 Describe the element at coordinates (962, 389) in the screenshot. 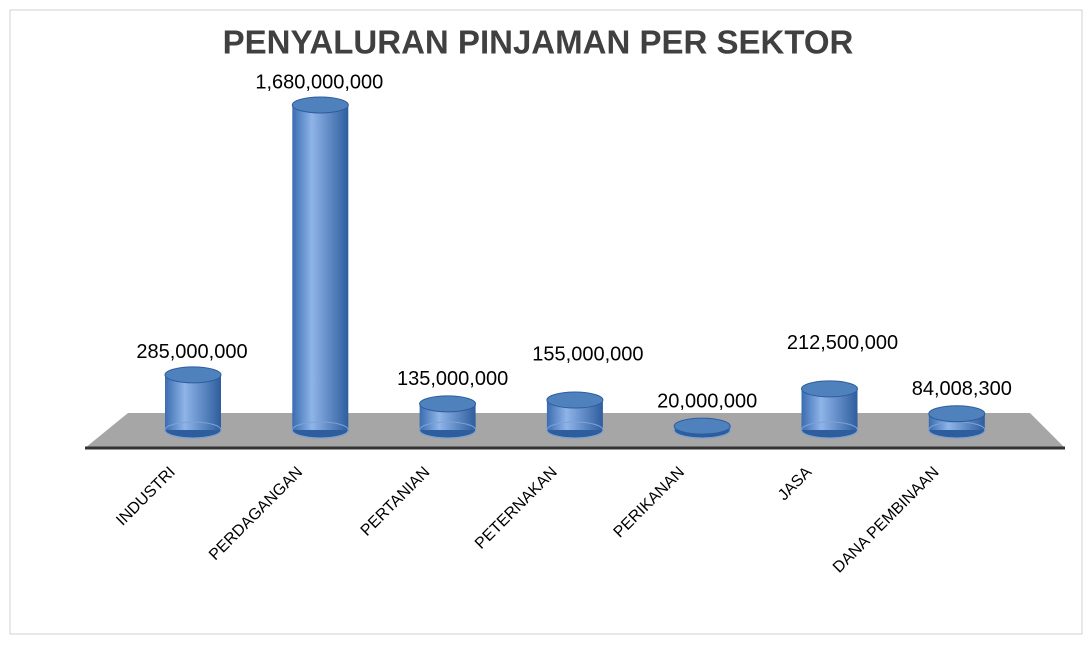

I see `data-label: 84,008,300` at that location.